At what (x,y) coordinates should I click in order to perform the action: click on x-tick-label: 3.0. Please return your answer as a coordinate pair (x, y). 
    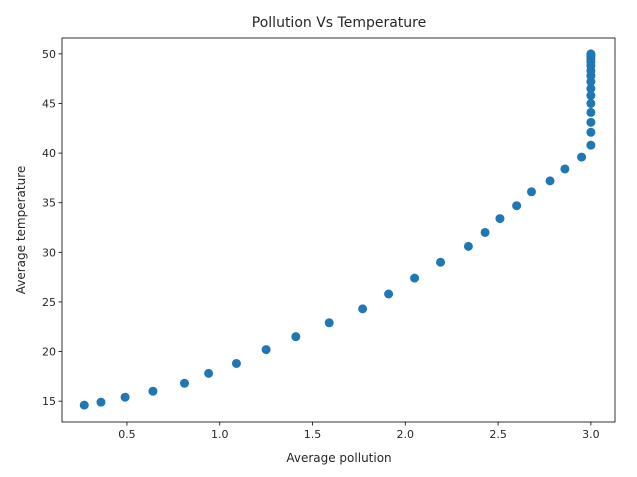
    Looking at the image, I should click on (591, 434).